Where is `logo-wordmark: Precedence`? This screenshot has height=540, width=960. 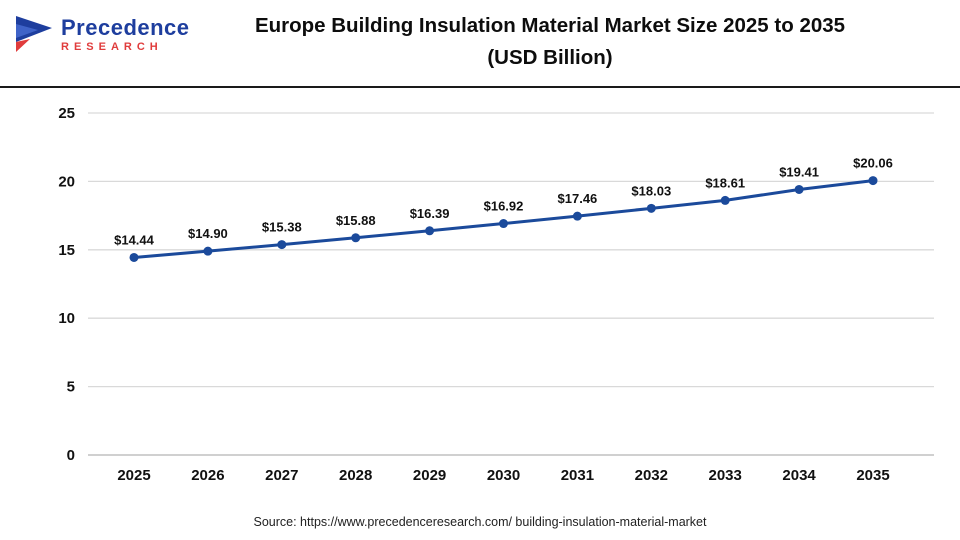 logo-wordmark: Precedence is located at coordinates (125, 28).